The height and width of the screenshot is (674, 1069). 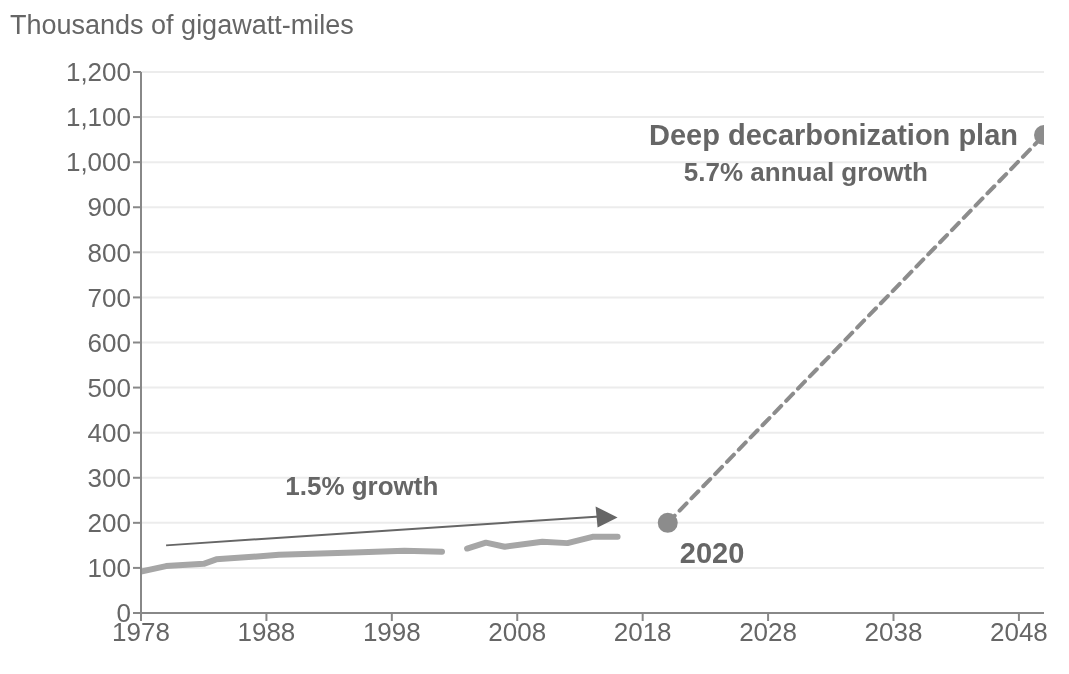 I want to click on y-tick-label: 900, so click(x=109, y=207).